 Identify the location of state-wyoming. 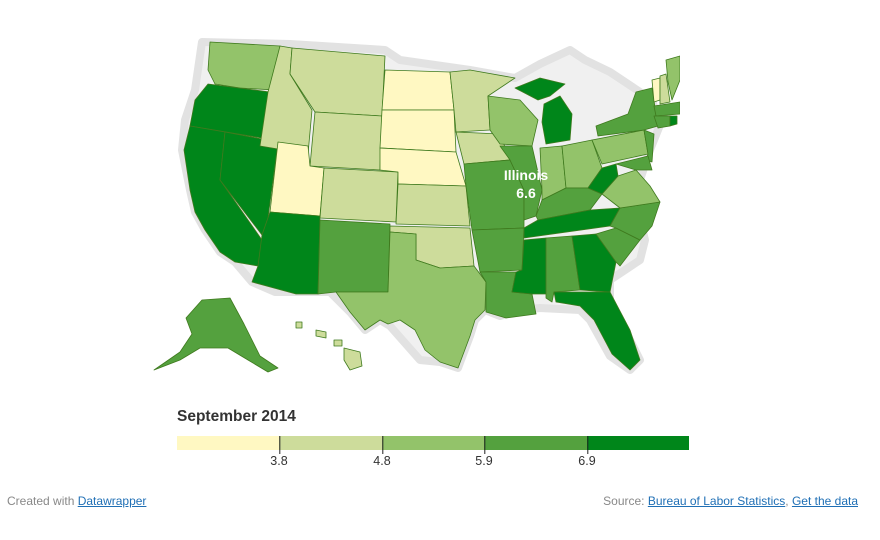
(346, 141).